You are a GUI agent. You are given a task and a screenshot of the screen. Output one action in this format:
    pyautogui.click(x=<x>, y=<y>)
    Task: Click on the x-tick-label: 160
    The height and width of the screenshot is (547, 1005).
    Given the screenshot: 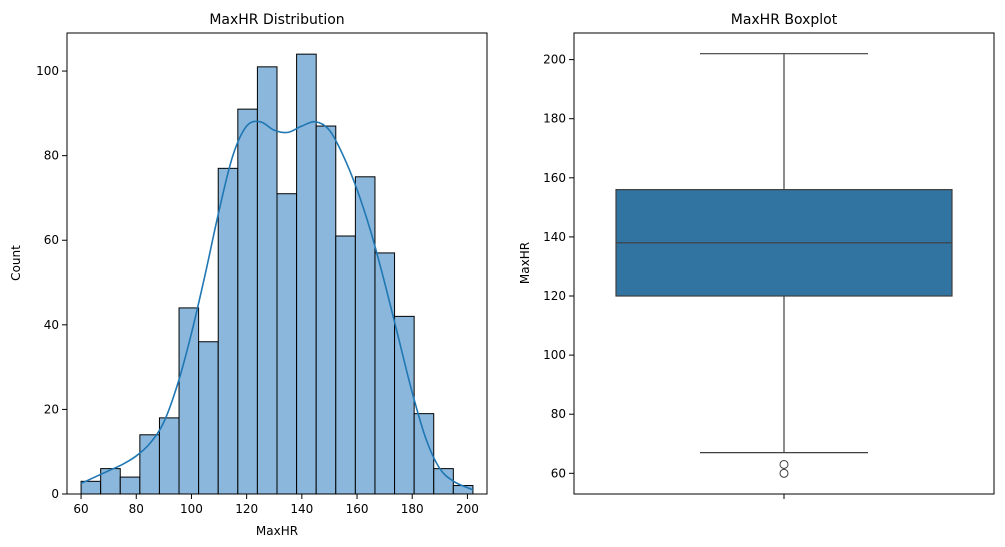 What is the action you would take?
    pyautogui.click(x=357, y=509)
    